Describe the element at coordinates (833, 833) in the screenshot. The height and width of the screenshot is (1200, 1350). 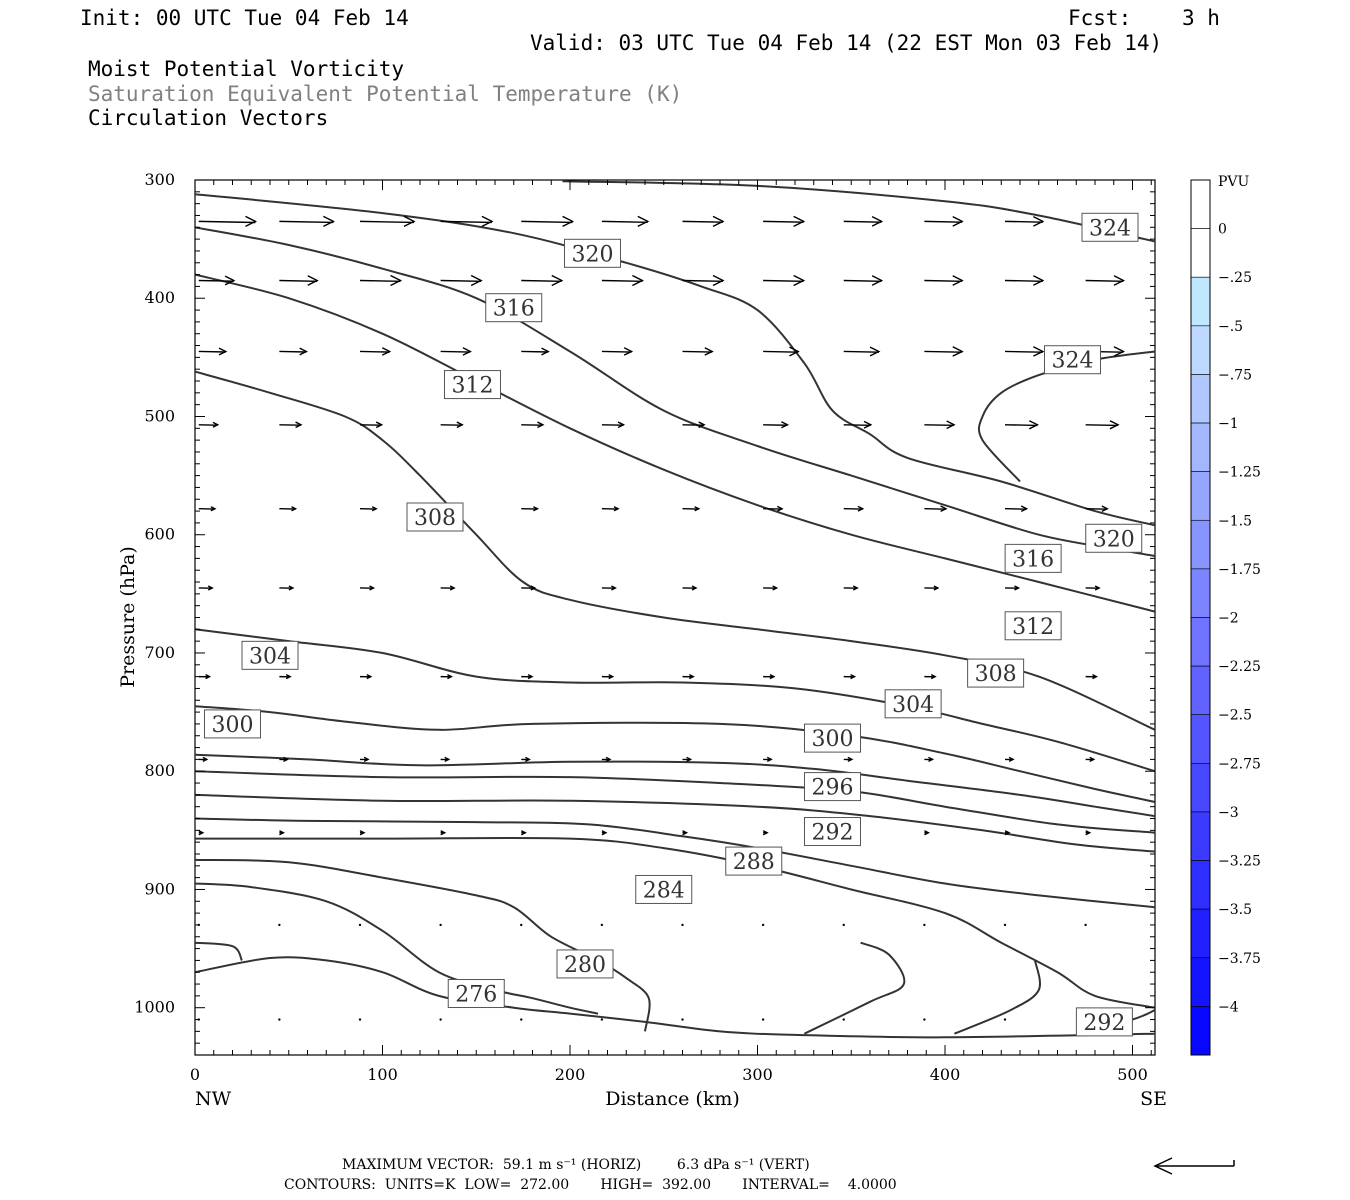
I see `svg-text: 292` at that location.